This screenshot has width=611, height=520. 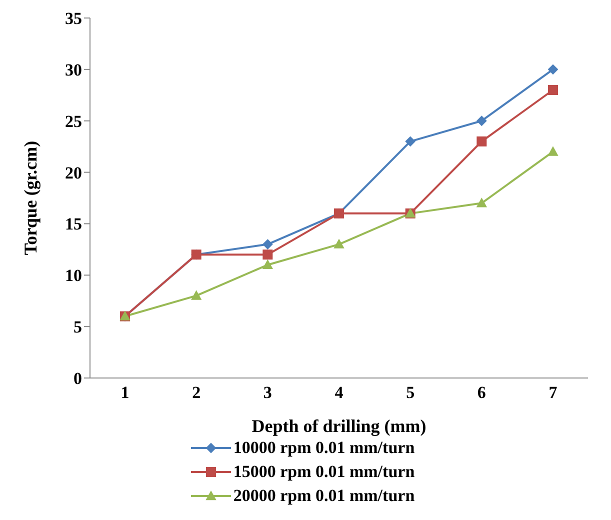 I want to click on x-tick-label: 5, so click(x=410, y=392).